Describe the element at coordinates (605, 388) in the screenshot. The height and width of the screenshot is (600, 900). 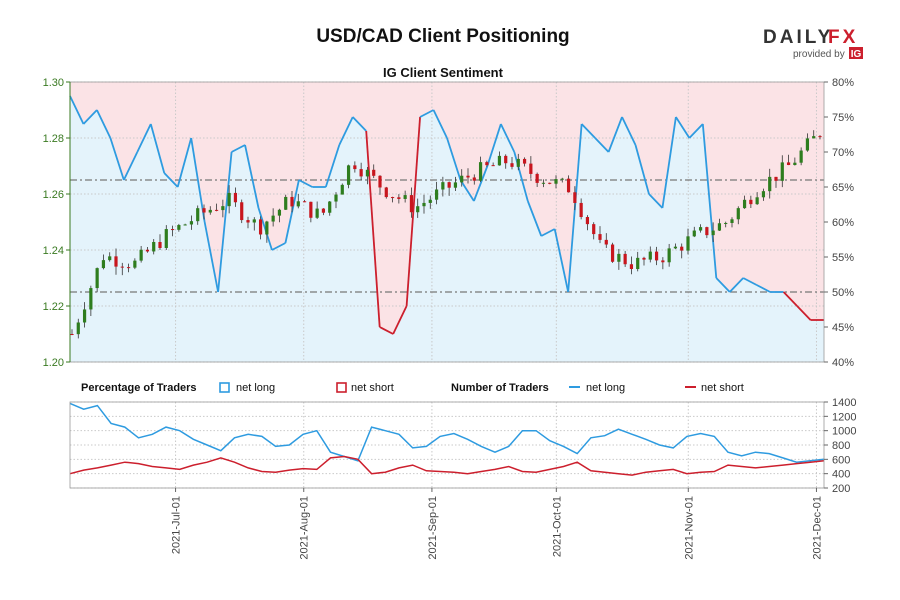
I see `legend-num-long: net long` at that location.